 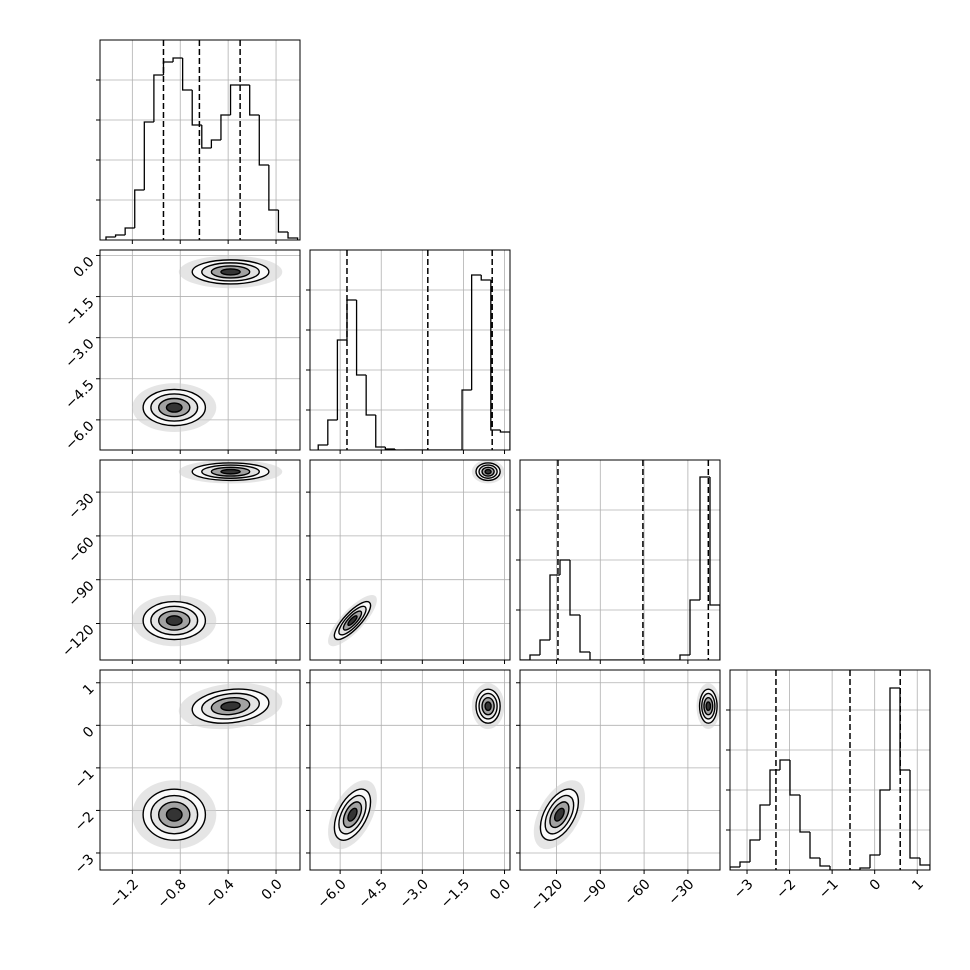 What do you see at coordinates (81, 506) in the screenshot?
I see `y-tick-label: −30` at bounding box center [81, 506].